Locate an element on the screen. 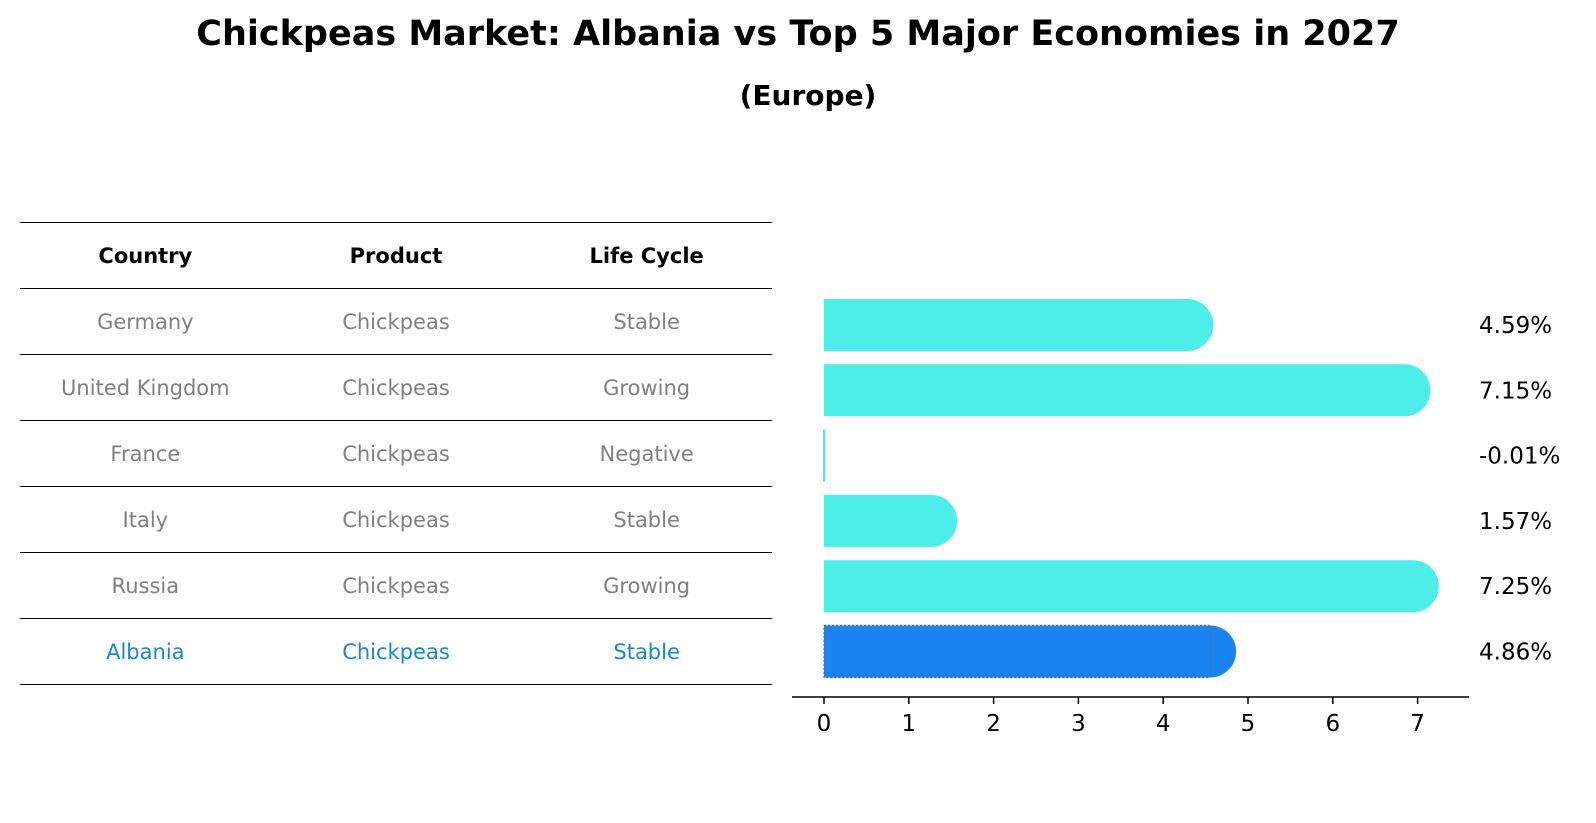 The image size is (1596, 823). table-row: Germany Chickpeas Stable is located at coordinates (396, 321).